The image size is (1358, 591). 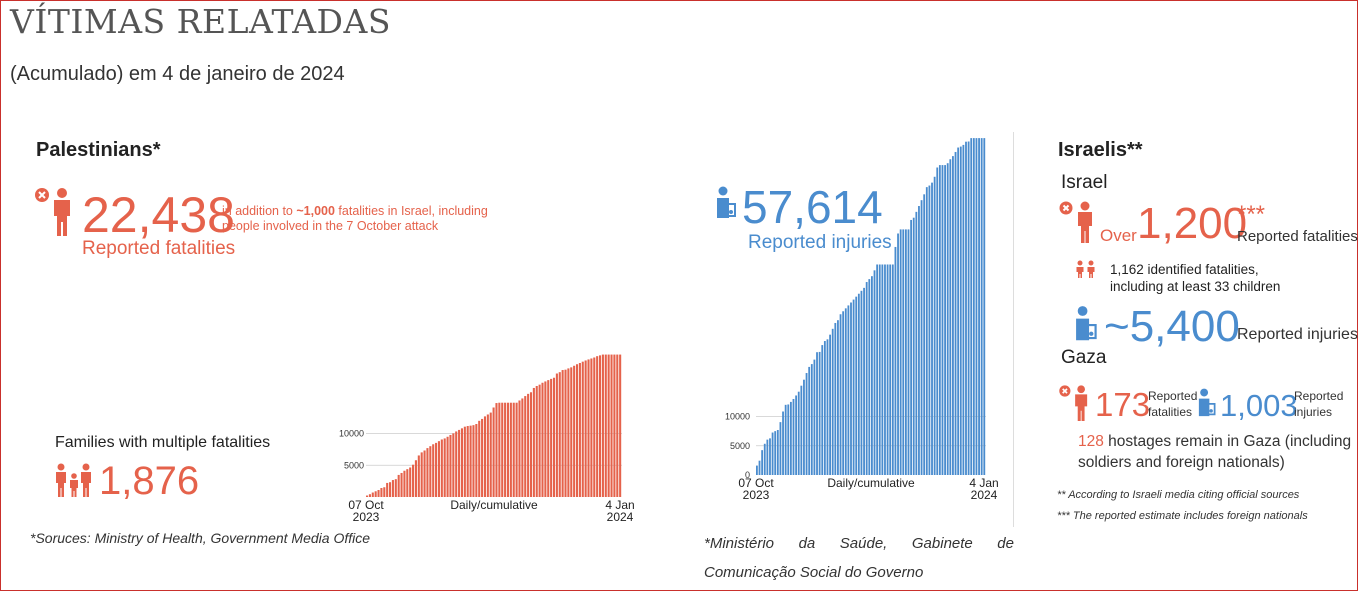 What do you see at coordinates (1227, 441) in the screenshot?
I see `hostages-text: hostages remain in Gaza (including` at bounding box center [1227, 441].